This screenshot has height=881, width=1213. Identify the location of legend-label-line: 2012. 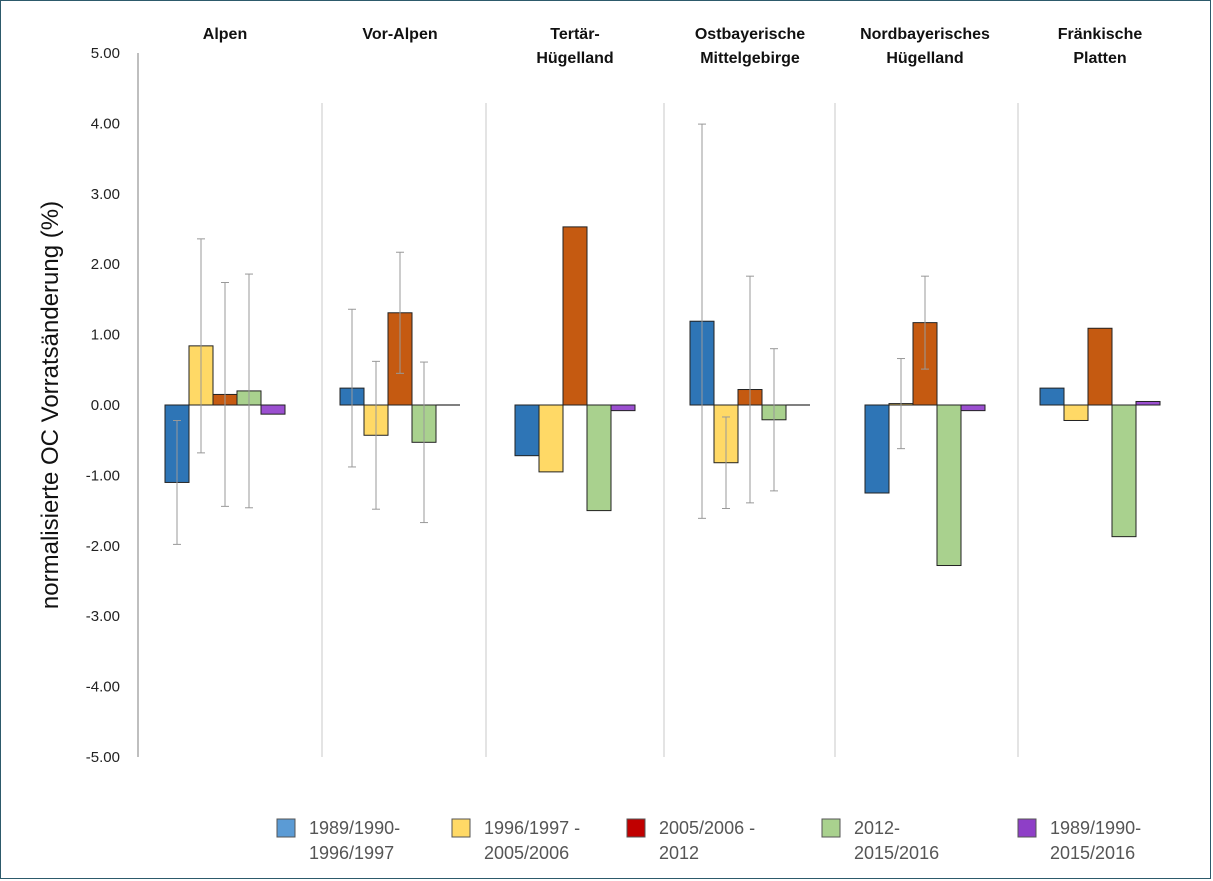
(679, 853).